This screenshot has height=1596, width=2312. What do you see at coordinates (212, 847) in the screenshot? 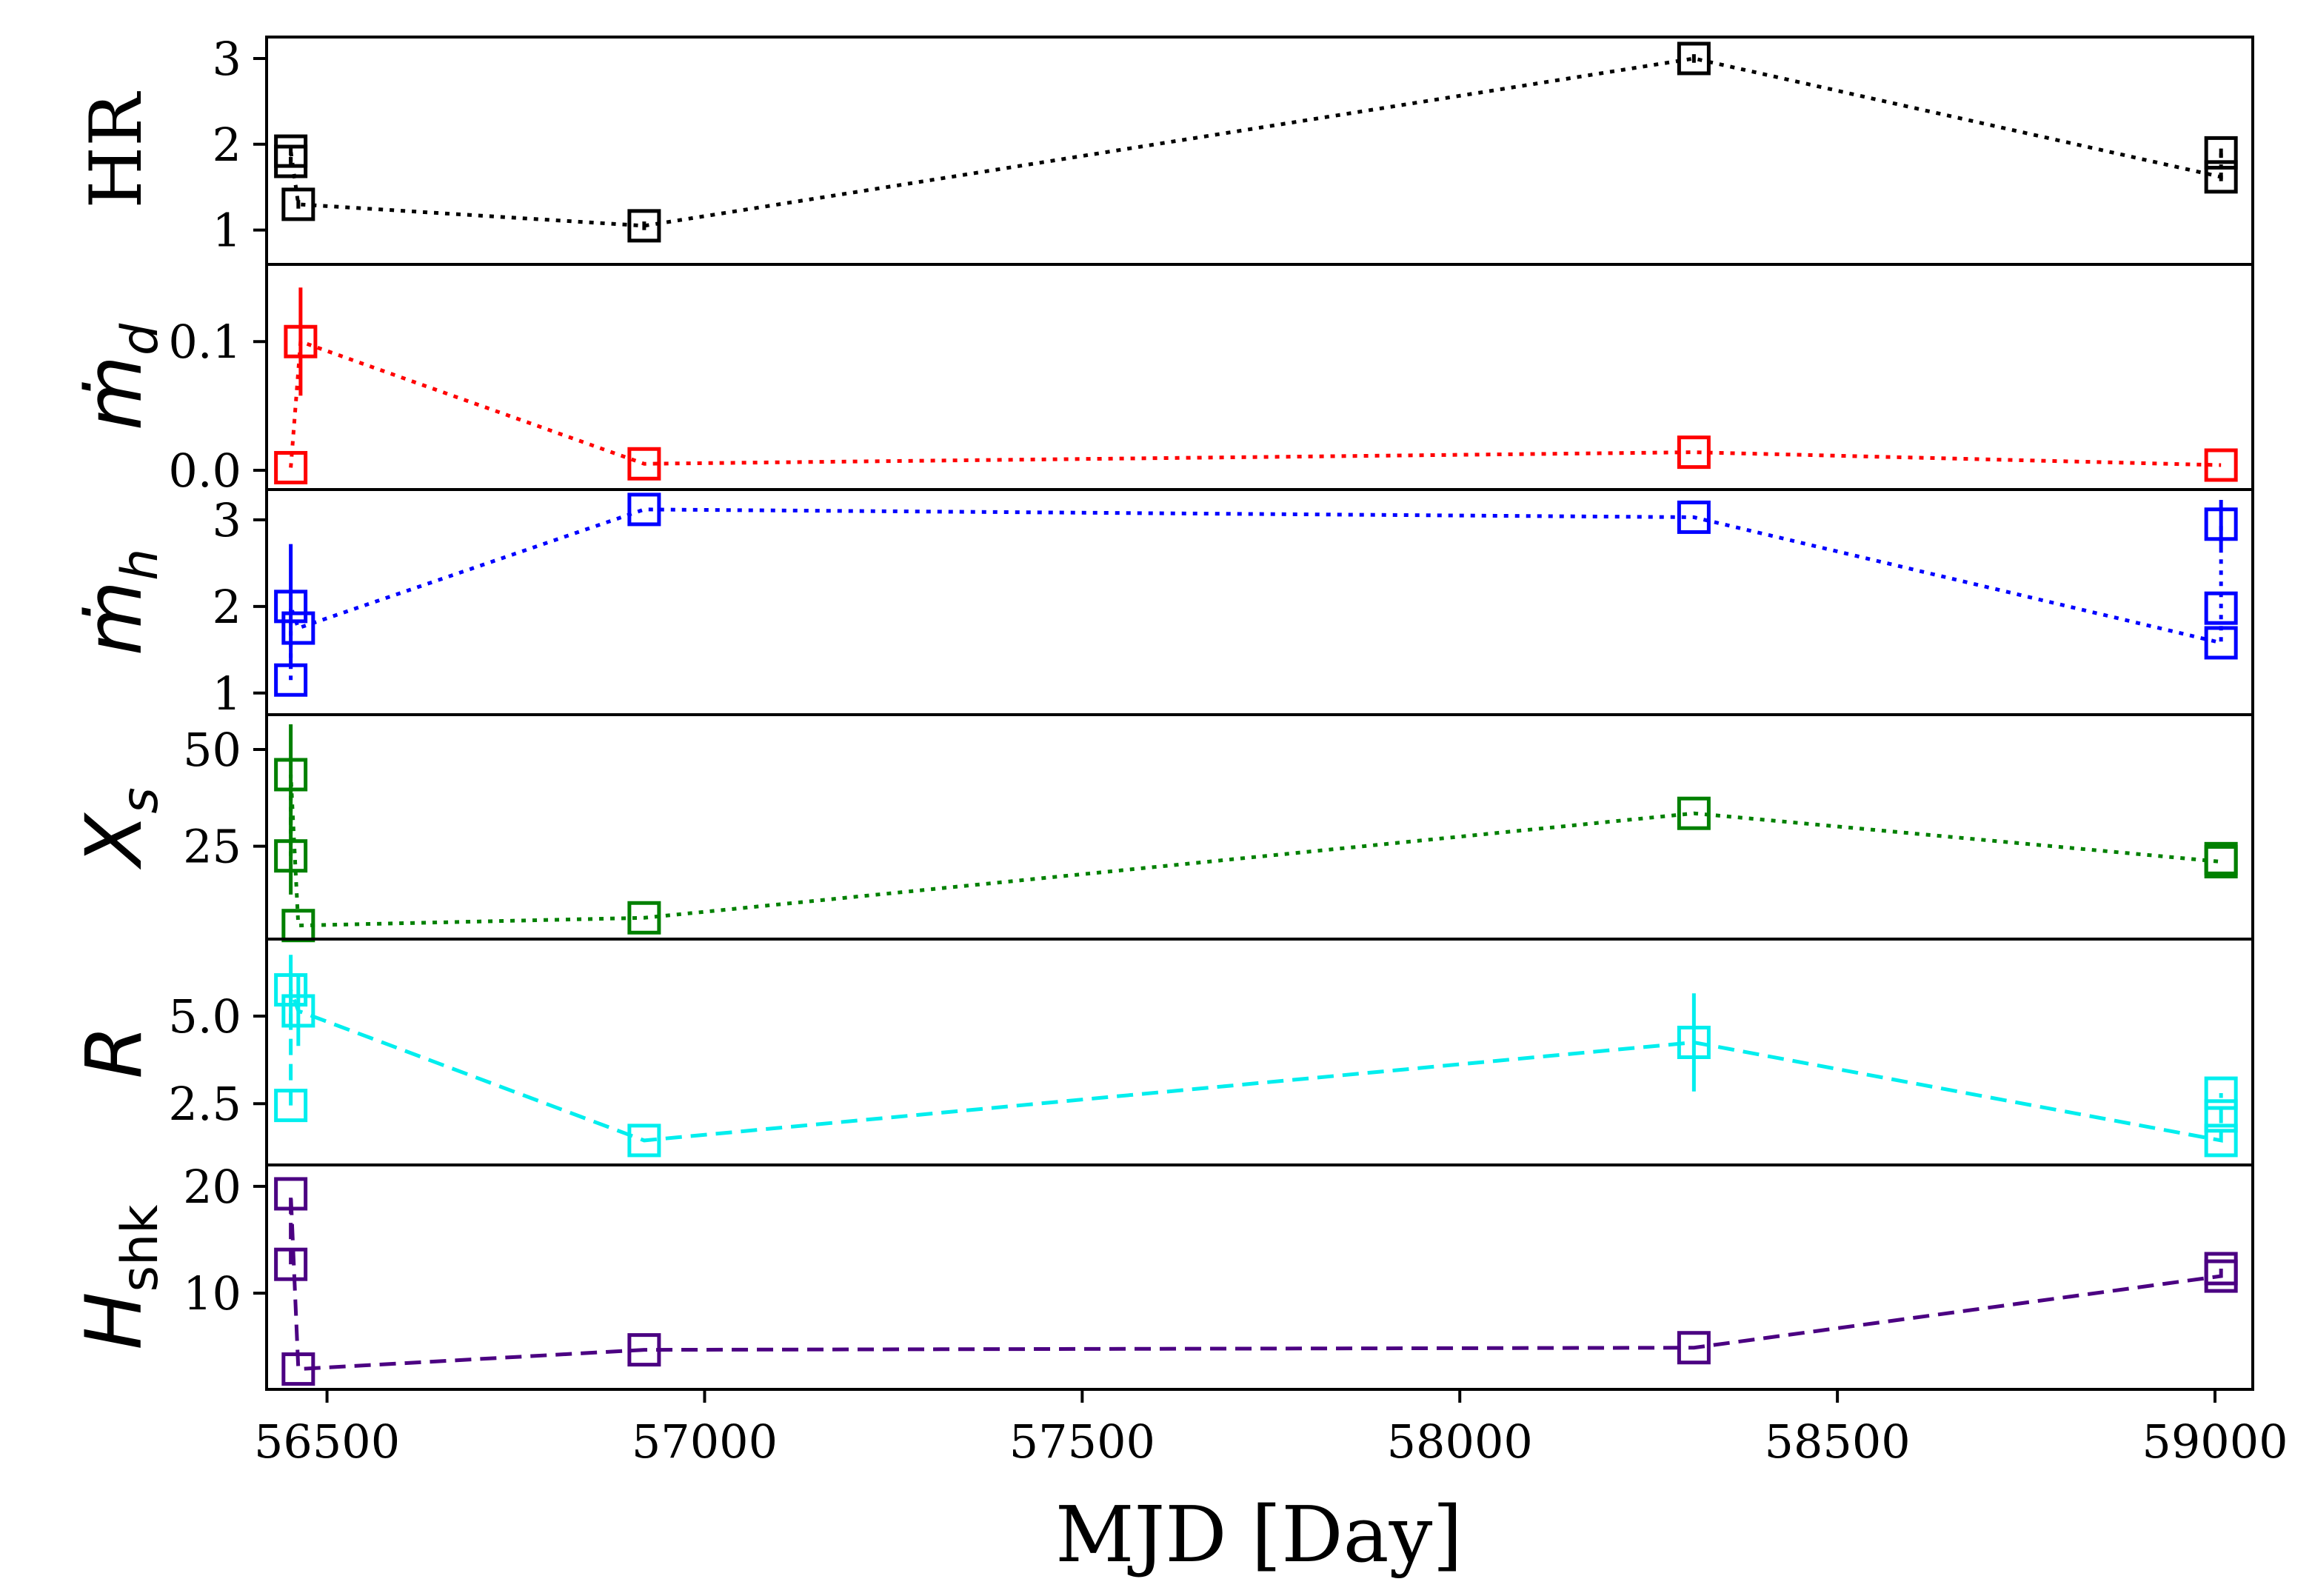
I see `y-tick-label: 25` at bounding box center [212, 847].